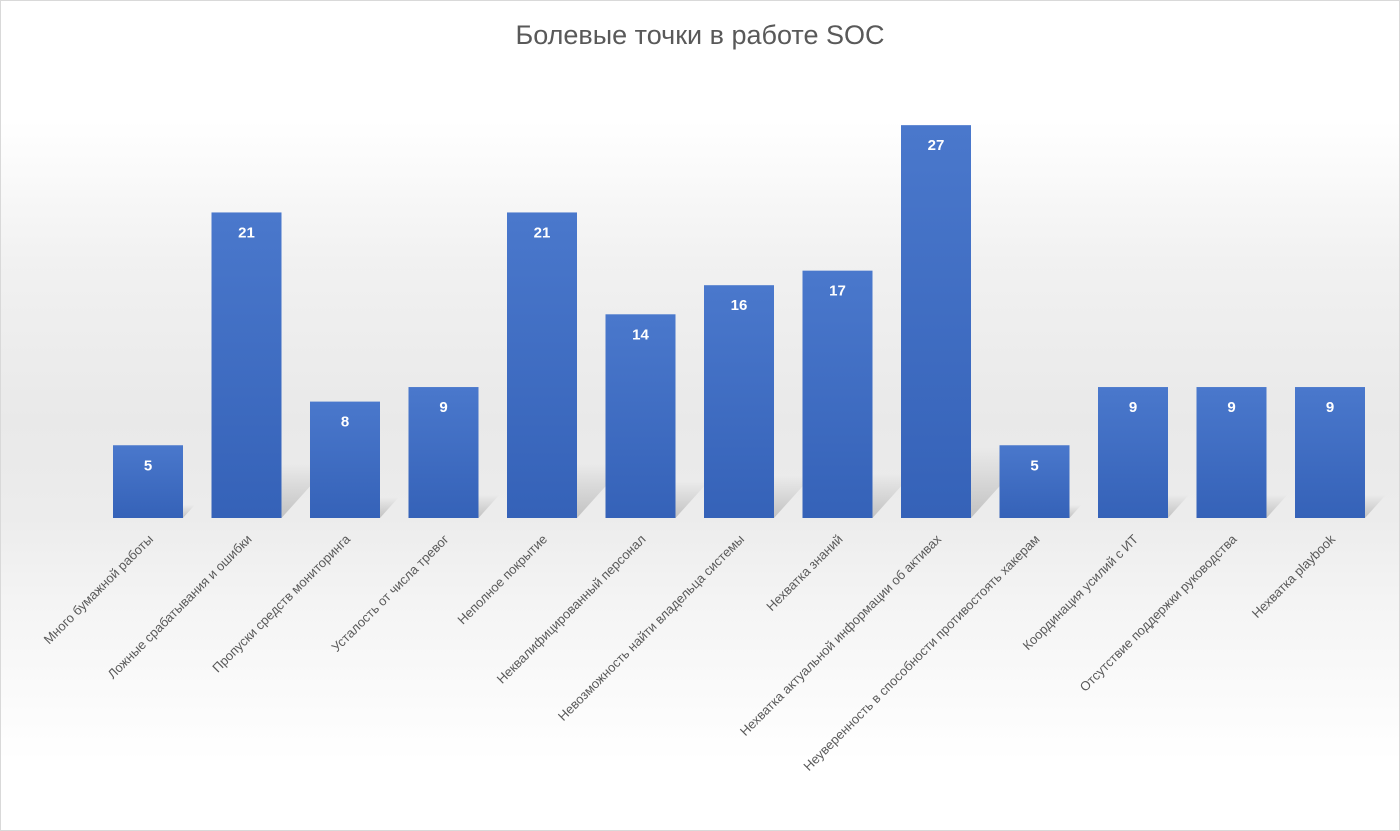 The height and width of the screenshot is (831, 1400). What do you see at coordinates (99, 590) in the screenshot?
I see `category-label: Много бумажной работы` at bounding box center [99, 590].